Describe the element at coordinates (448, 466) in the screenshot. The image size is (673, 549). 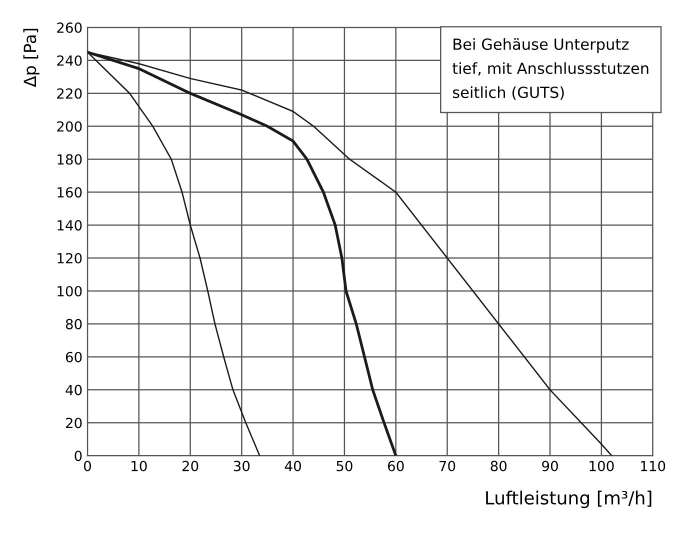
I see `x-tick-label: 70` at that location.